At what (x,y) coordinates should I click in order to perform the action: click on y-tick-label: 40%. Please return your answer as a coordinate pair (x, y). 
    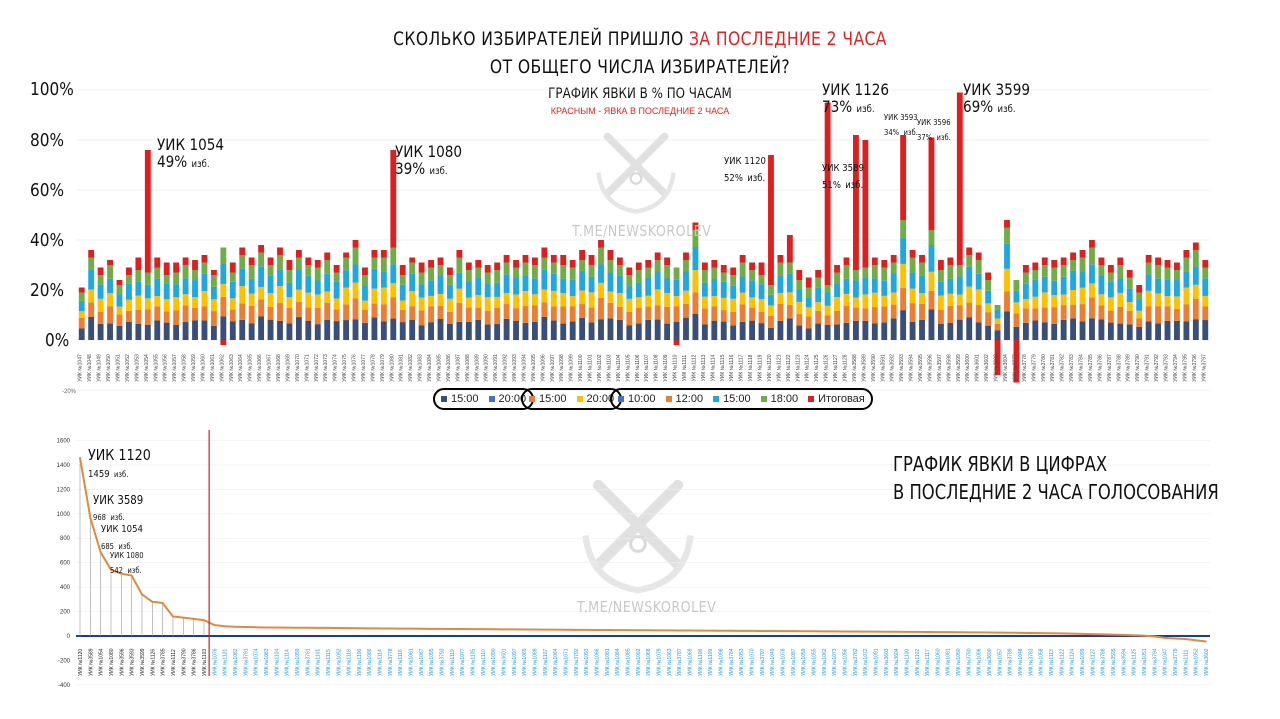
    Looking at the image, I should click on (47, 240).